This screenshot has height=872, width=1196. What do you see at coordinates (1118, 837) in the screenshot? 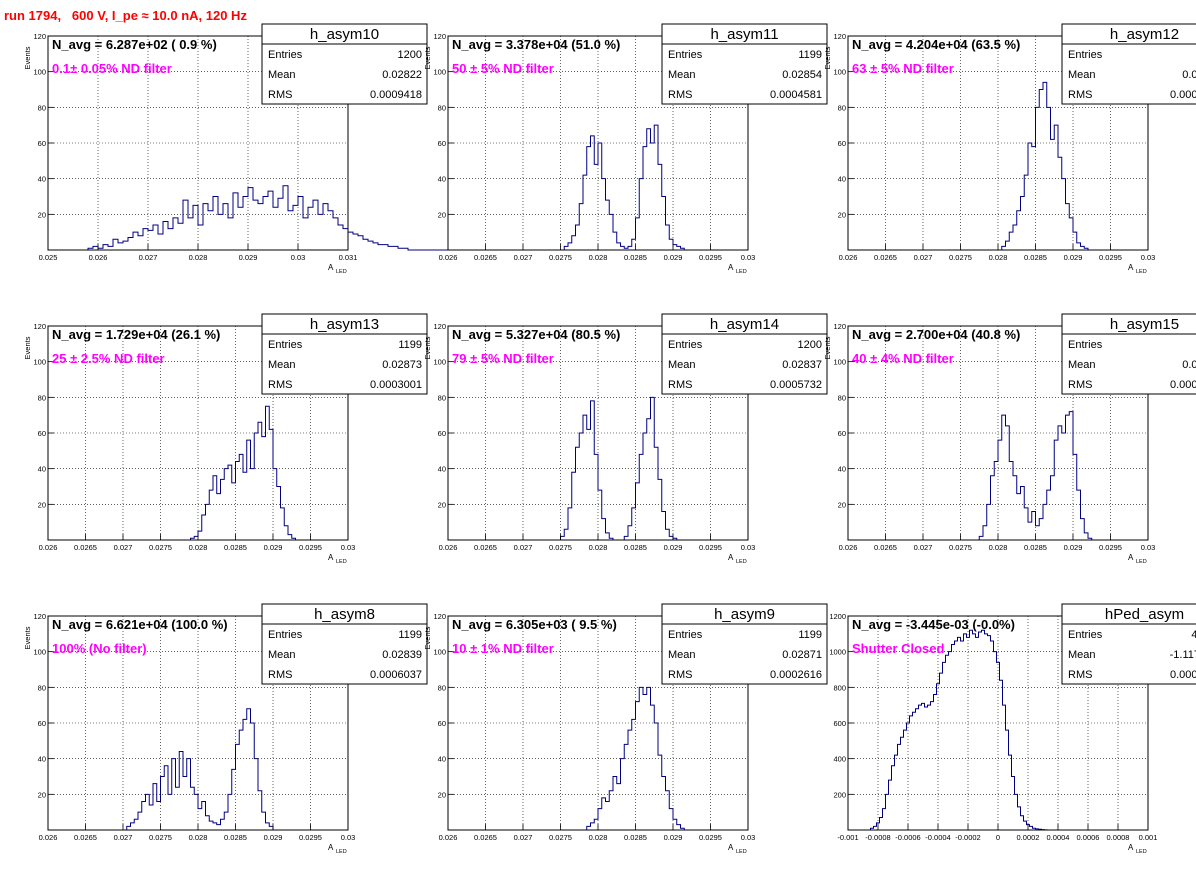
I see `x-tick-label: 0.0008` at bounding box center [1118, 837].